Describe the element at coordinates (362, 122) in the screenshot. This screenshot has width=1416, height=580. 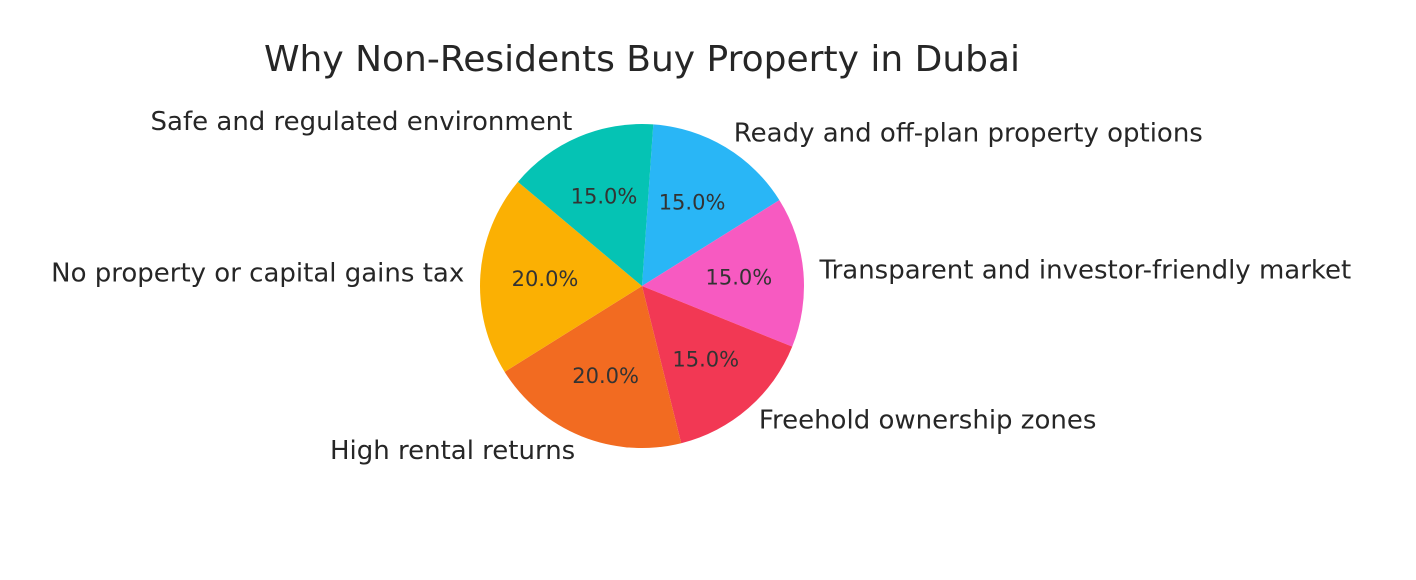
I see `slice-label-5: Safe and regulated environment` at that location.